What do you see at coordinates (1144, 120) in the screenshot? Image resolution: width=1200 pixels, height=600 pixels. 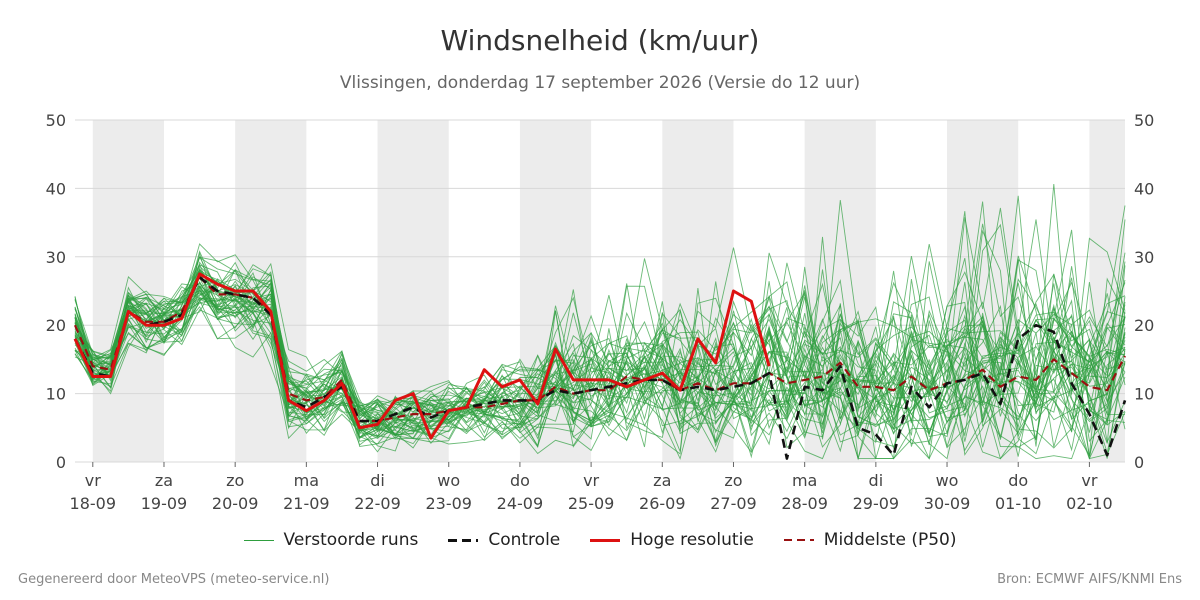 I see `y-tick-label-right: 50` at bounding box center [1144, 120].